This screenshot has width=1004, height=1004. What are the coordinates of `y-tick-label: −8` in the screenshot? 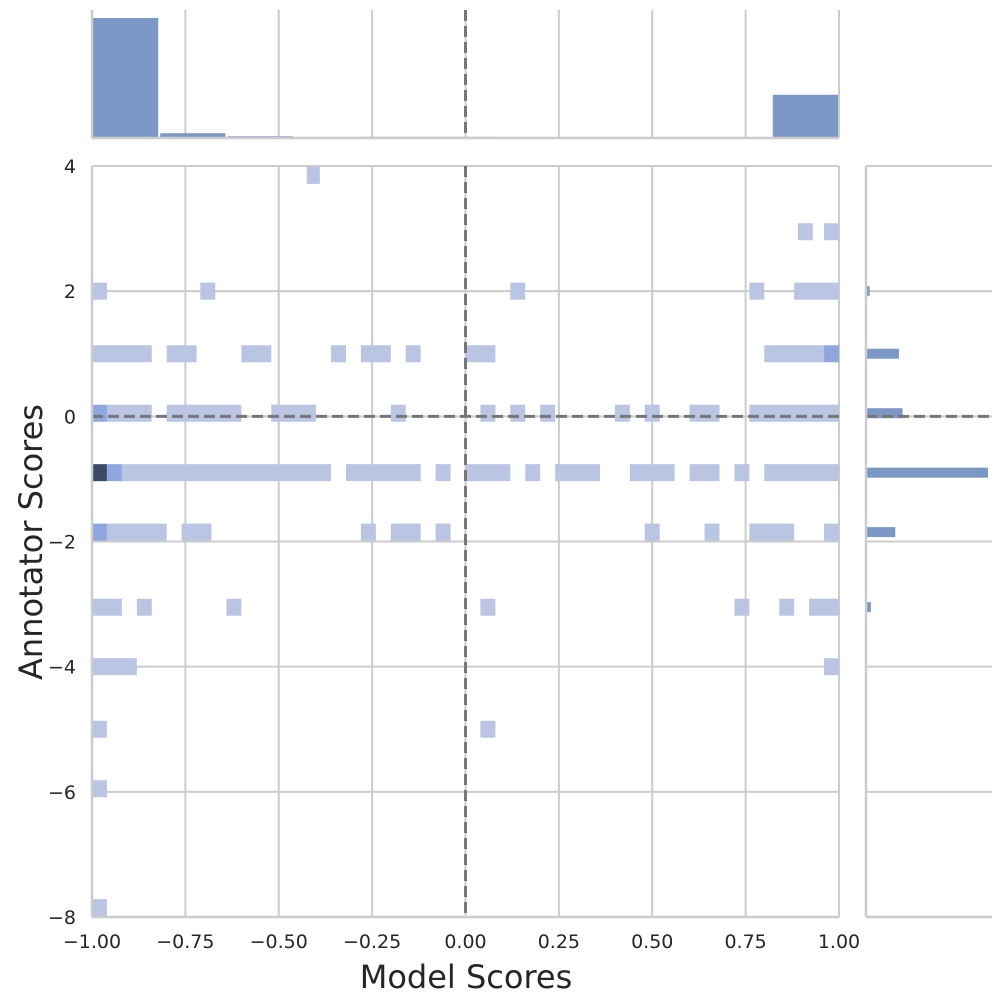 It's located at (62, 918).